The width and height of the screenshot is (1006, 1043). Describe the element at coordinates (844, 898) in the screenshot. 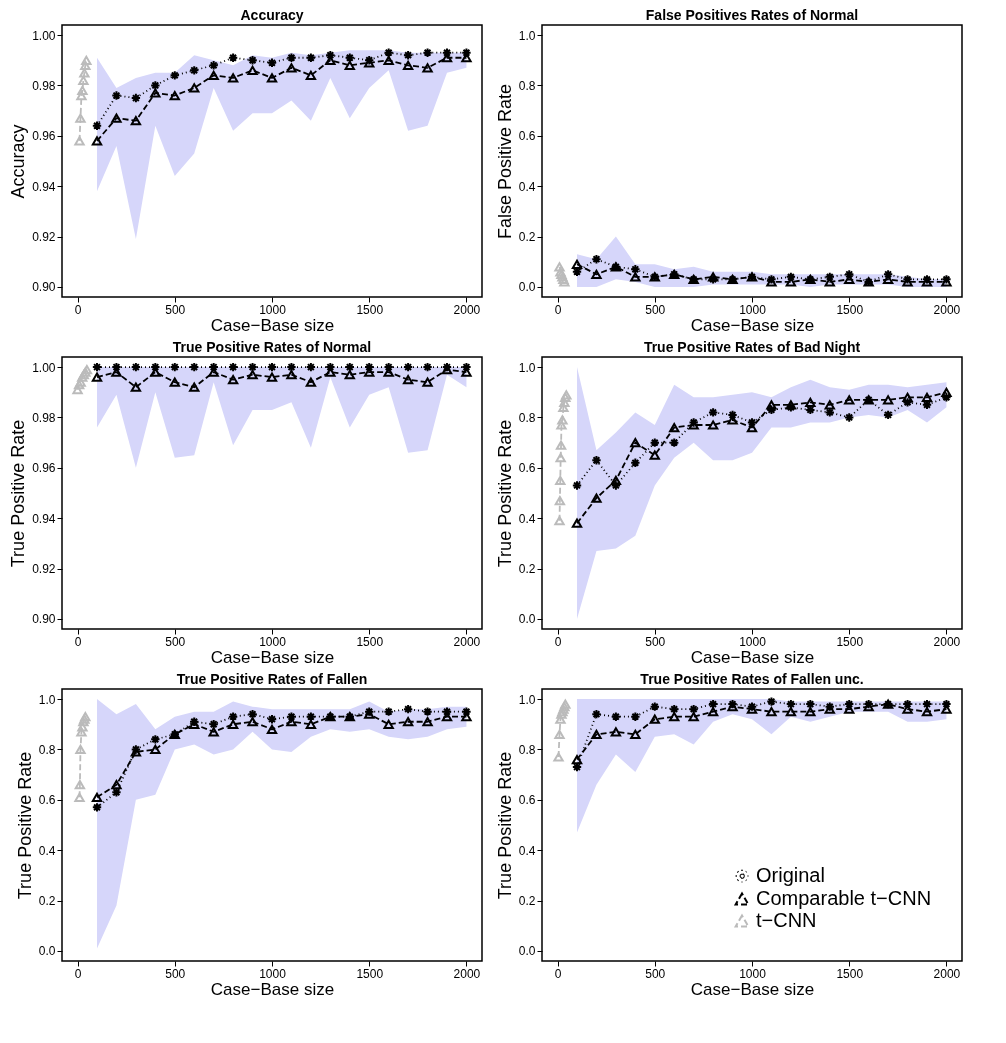

I see `legend-label: Comparable t−CNN` at that location.